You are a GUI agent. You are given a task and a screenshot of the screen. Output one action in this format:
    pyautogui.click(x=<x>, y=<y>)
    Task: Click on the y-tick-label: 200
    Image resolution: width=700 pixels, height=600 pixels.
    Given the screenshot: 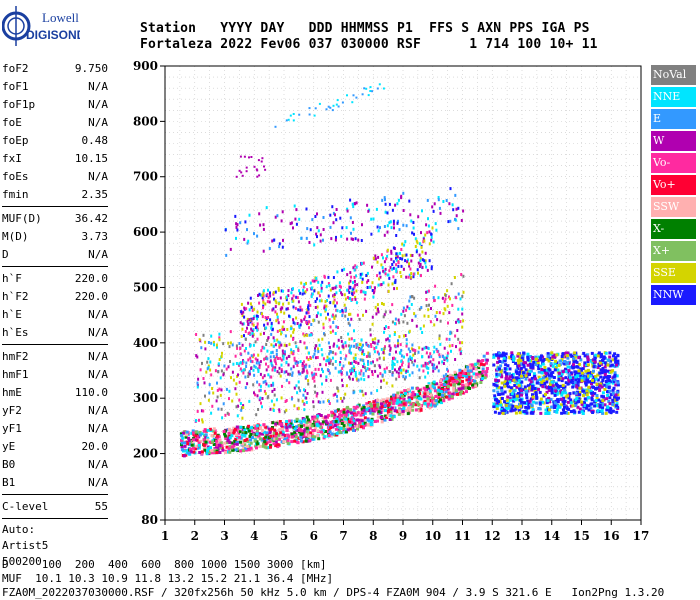 What is the action you would take?
    pyautogui.click(x=145, y=454)
    